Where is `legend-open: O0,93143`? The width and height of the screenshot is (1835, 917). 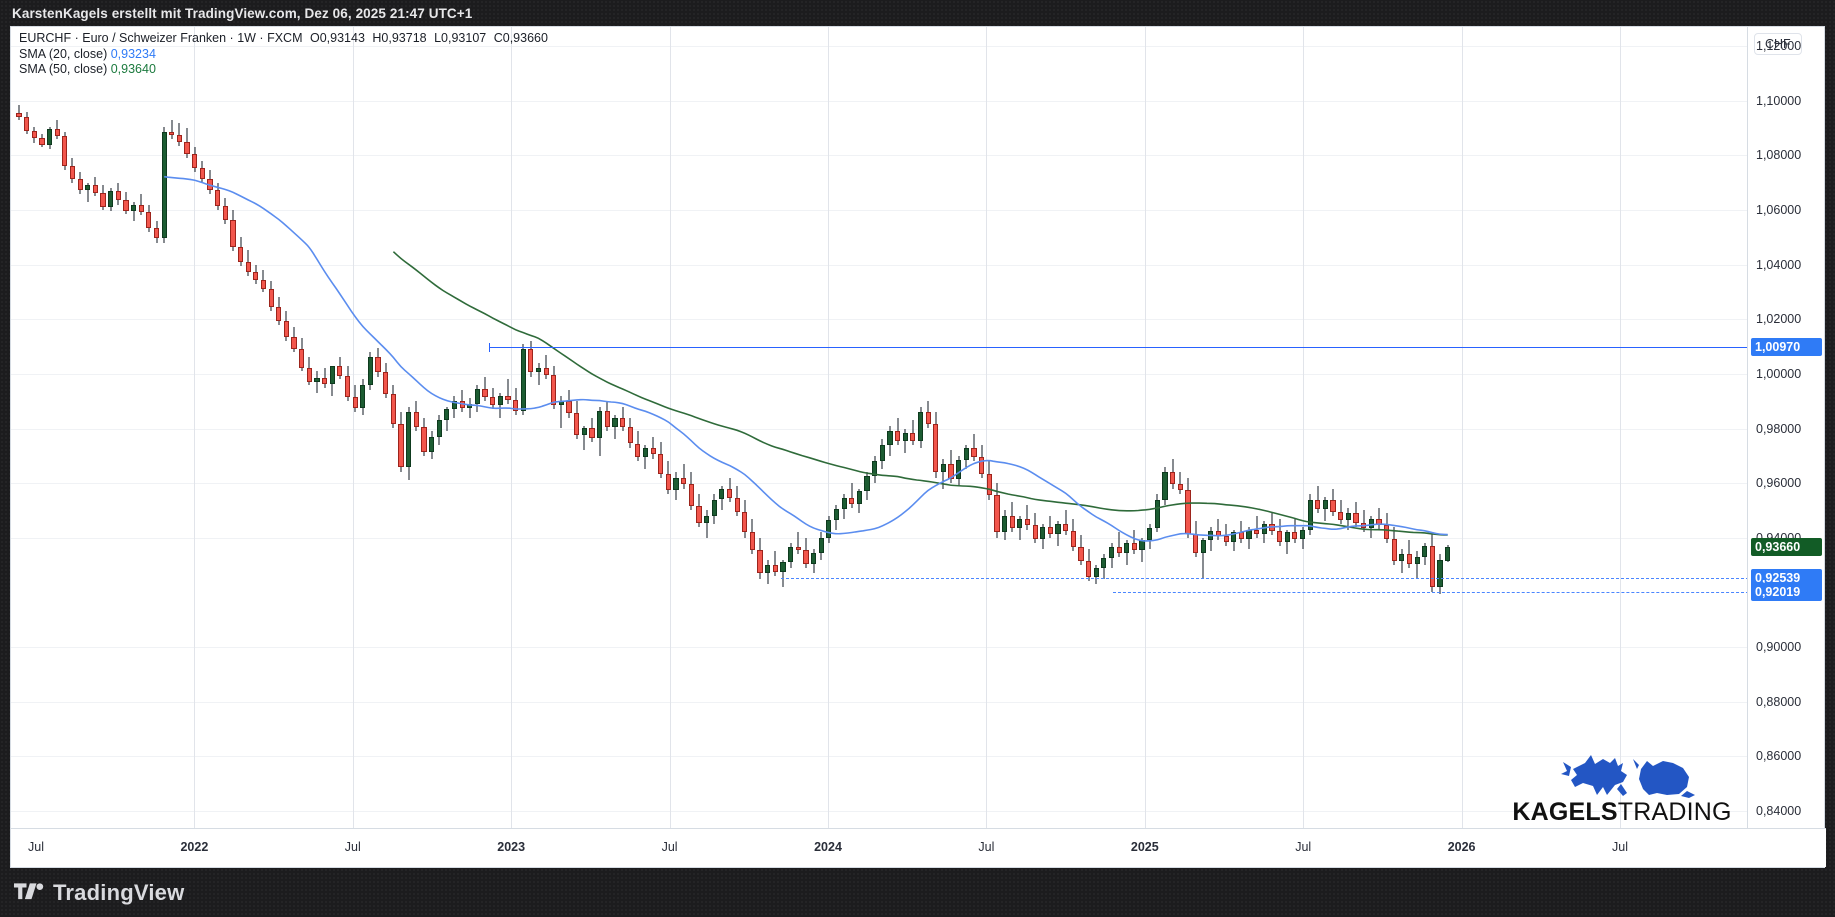 legend-open: O0,93143 is located at coordinates (337, 38).